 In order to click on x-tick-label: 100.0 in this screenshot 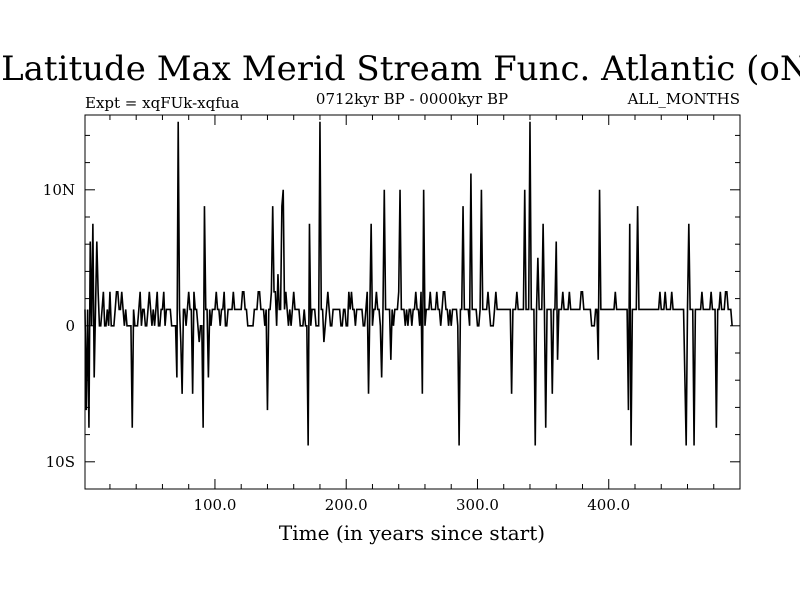, I will do `click(214, 505)`.